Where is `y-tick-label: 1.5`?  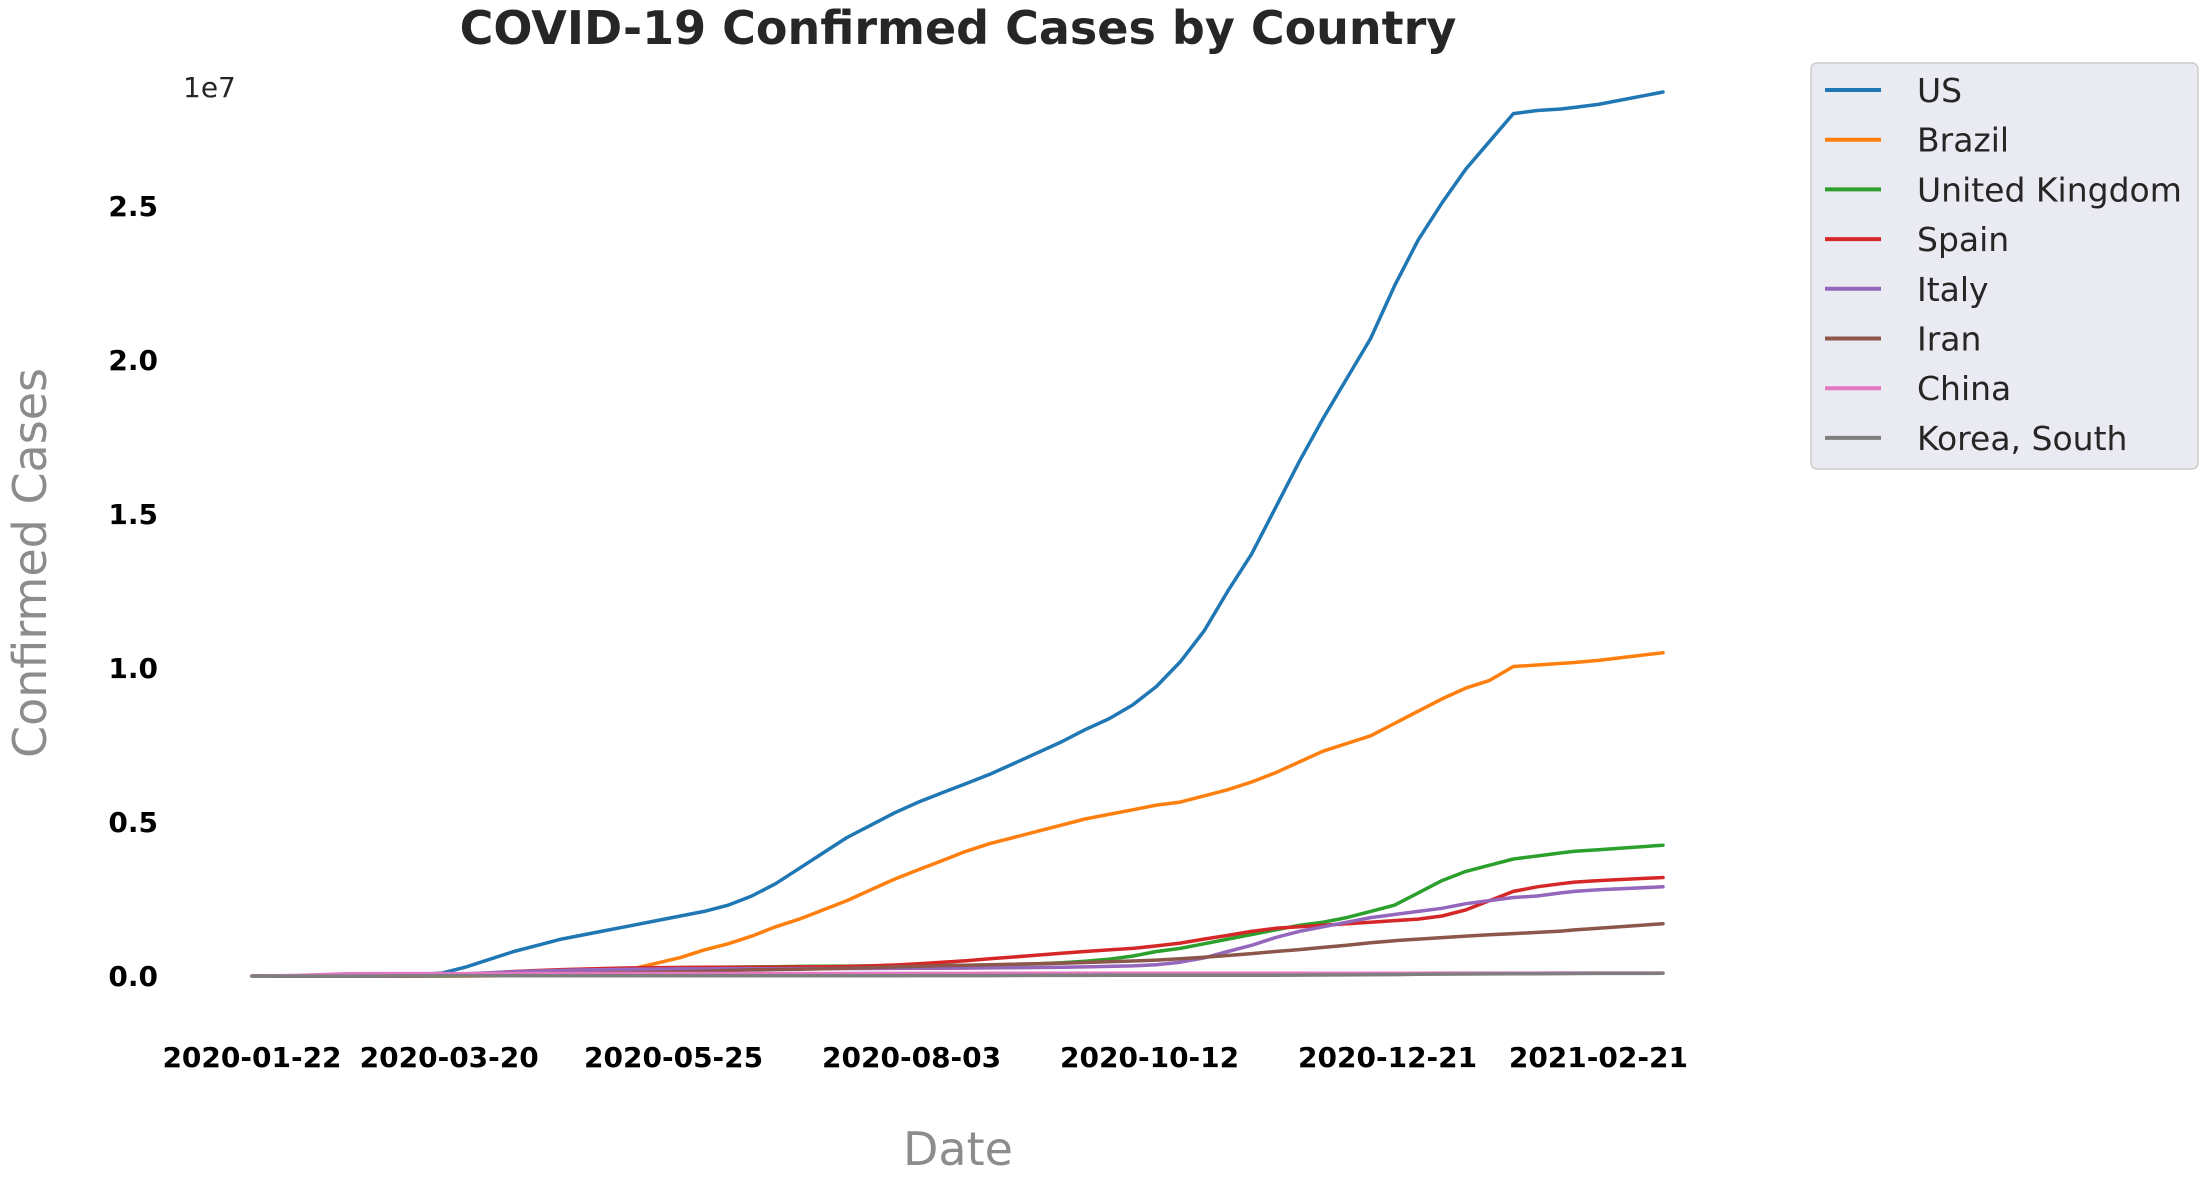
y-tick-label: 1.5 is located at coordinates (133, 514).